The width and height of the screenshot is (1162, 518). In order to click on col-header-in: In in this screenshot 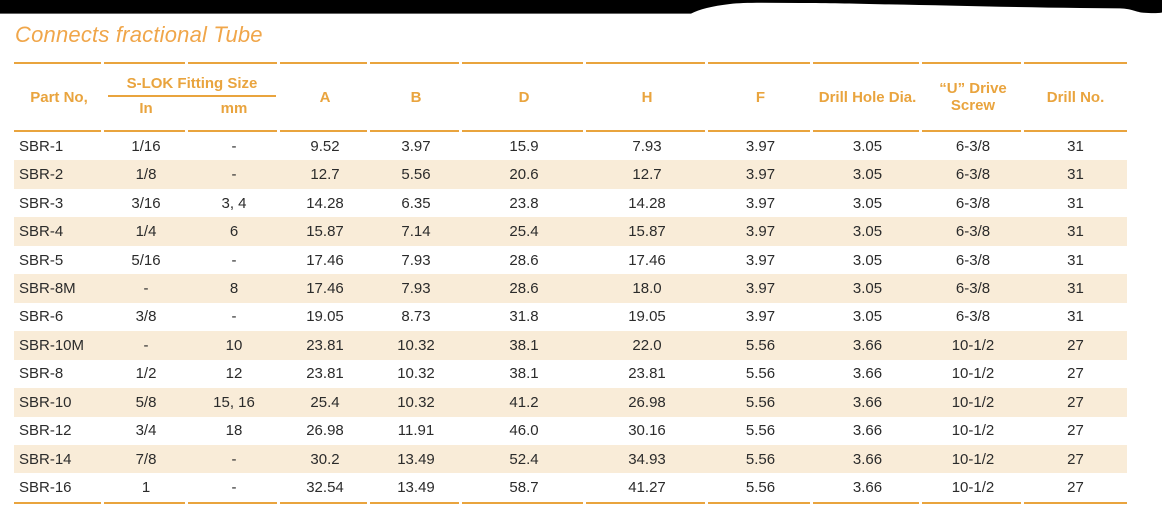, I will do `click(146, 108)`.